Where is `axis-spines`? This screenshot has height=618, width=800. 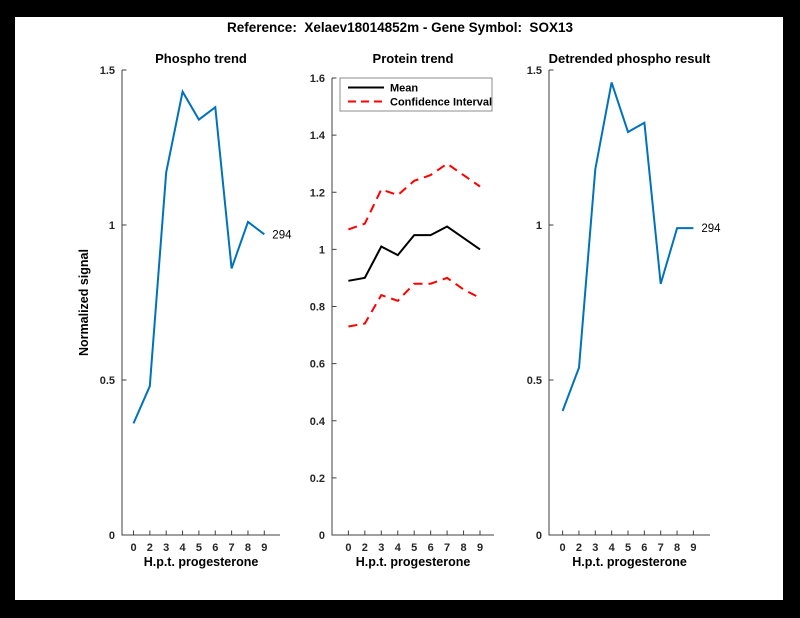
axis-spines is located at coordinates (200, 303).